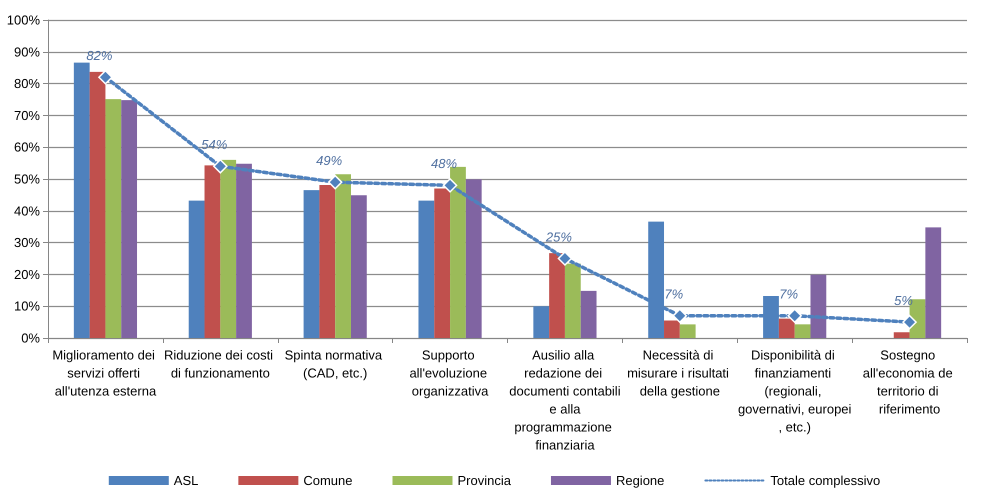 This screenshot has width=989, height=492. I want to click on x-tick-label: Disponibilità di finanziamenti (regionali, governativi, europei, etc.), so click(795, 391).